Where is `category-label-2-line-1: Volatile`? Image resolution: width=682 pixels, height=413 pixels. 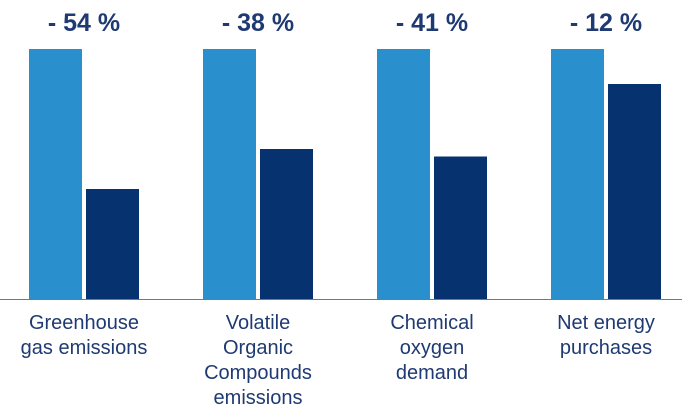 category-label-2-line-1: Volatile is located at coordinates (258, 323).